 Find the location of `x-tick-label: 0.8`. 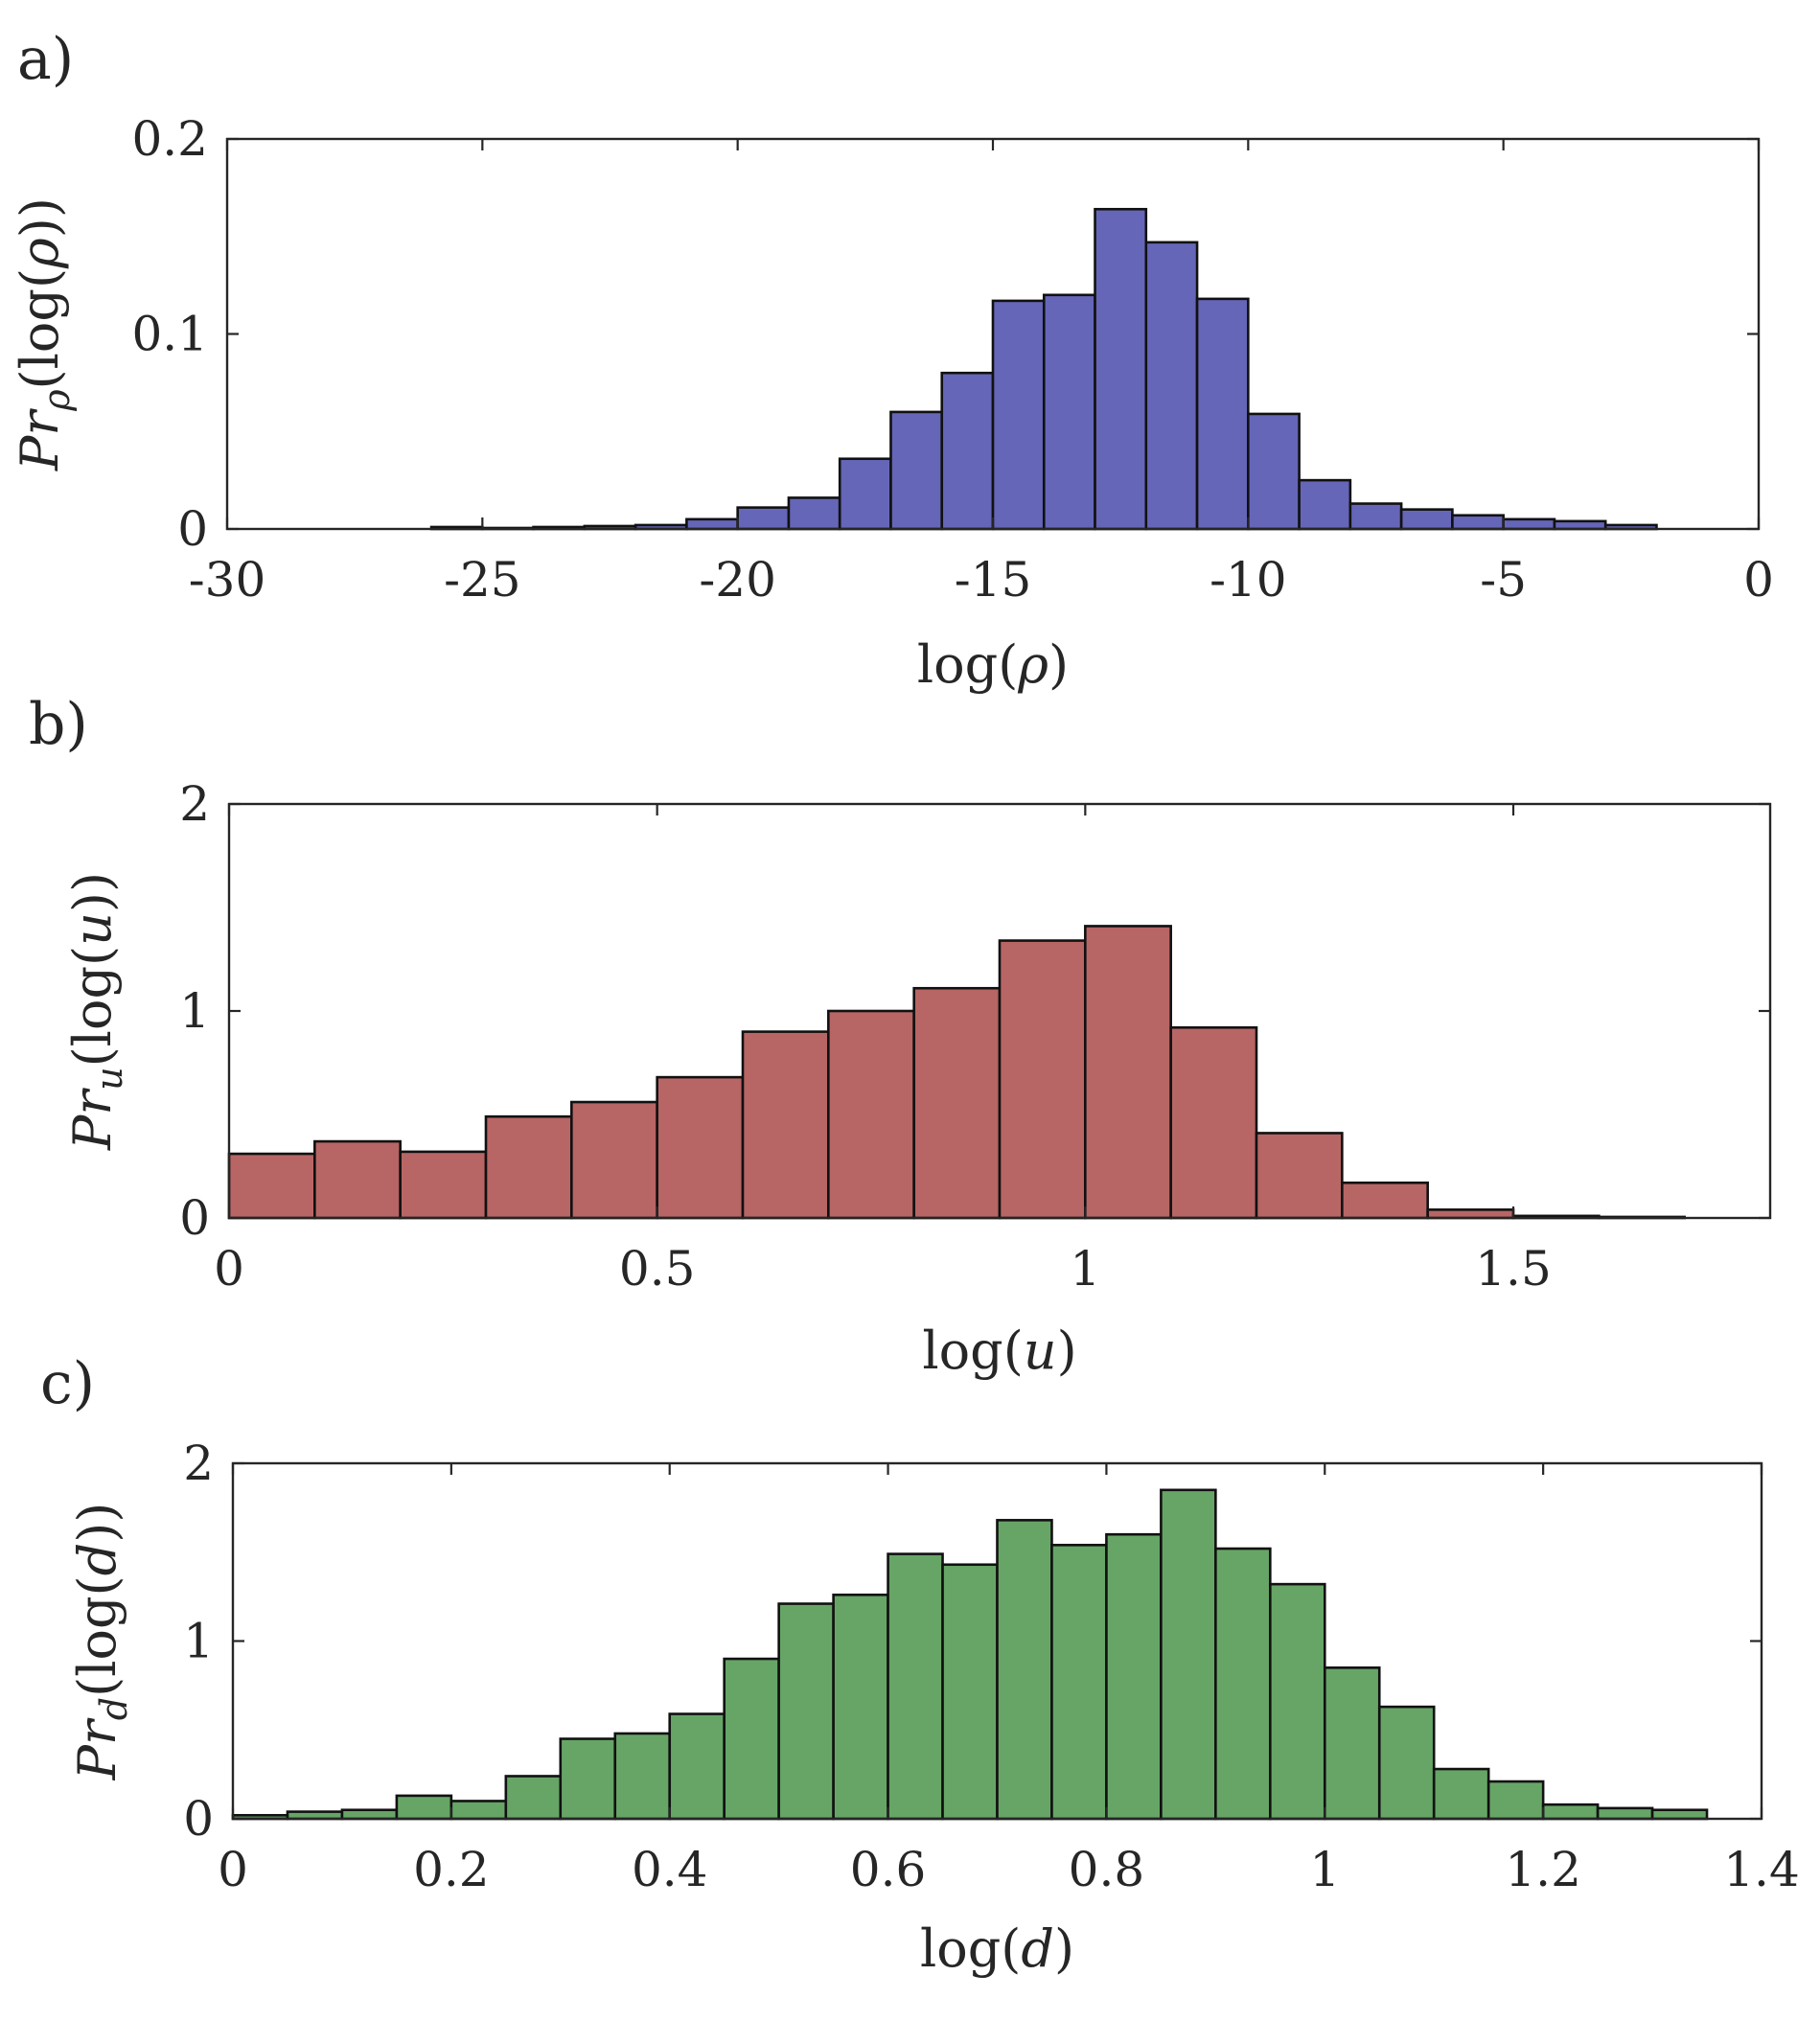

x-tick-label: 0.8 is located at coordinates (1107, 1869).